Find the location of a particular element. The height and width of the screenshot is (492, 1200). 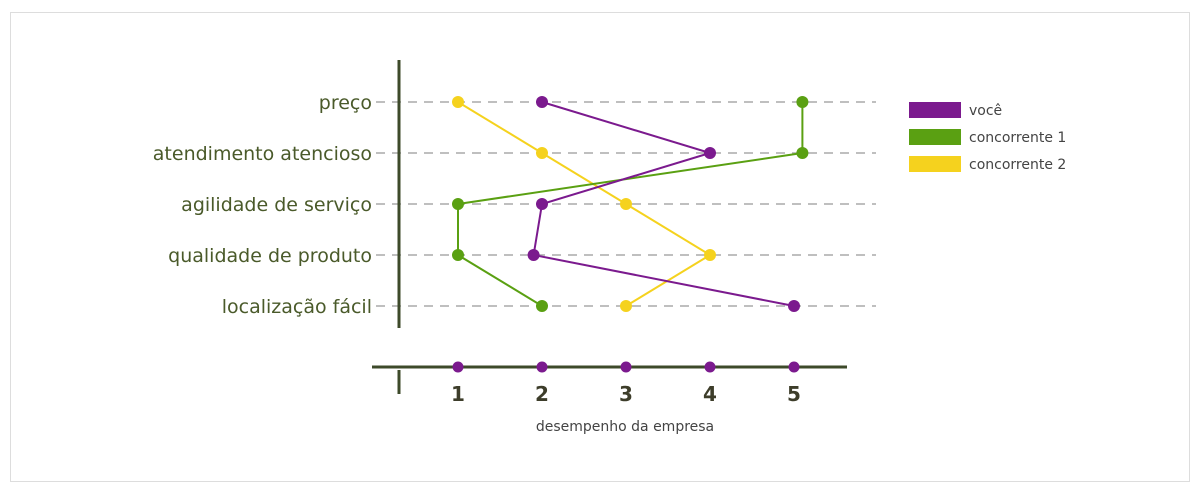

legend-label-voce: você is located at coordinates (985, 111).